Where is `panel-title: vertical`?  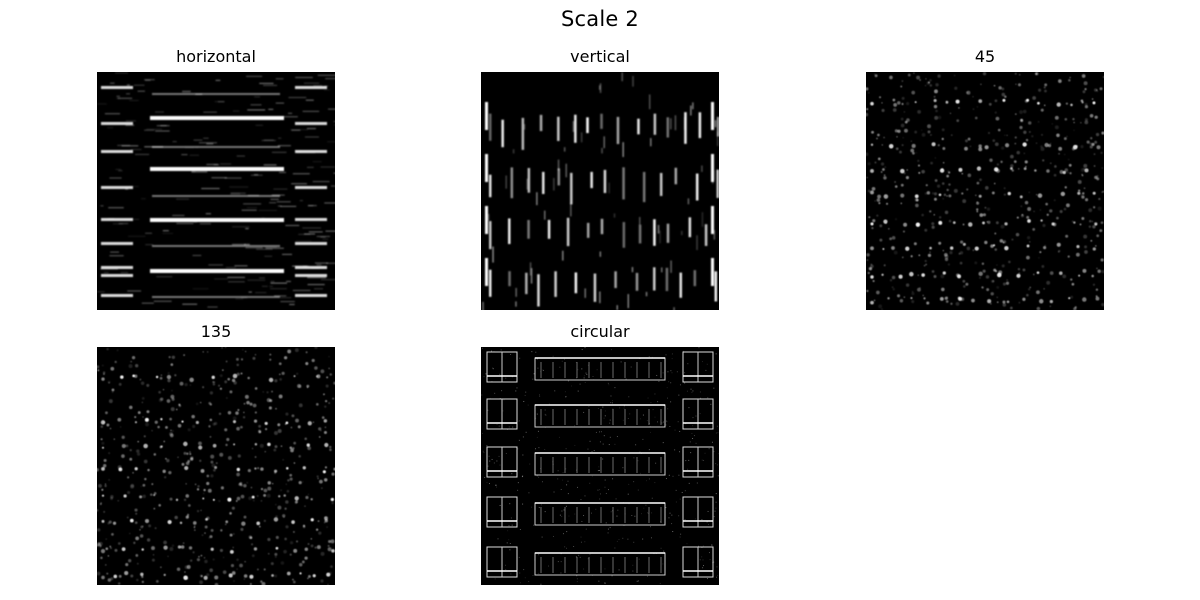 panel-title: vertical is located at coordinates (600, 56).